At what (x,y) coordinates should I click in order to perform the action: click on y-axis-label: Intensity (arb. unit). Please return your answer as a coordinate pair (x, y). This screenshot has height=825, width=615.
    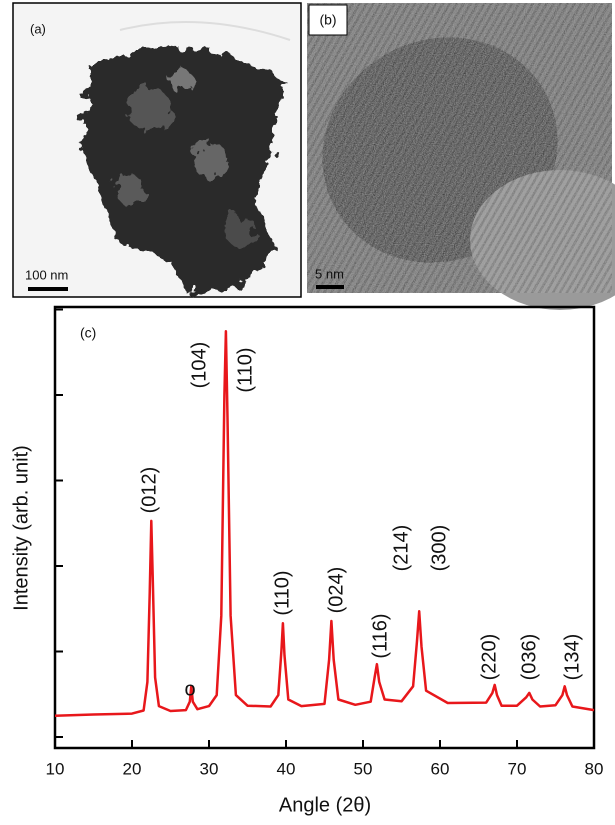
    Looking at the image, I should click on (21, 528).